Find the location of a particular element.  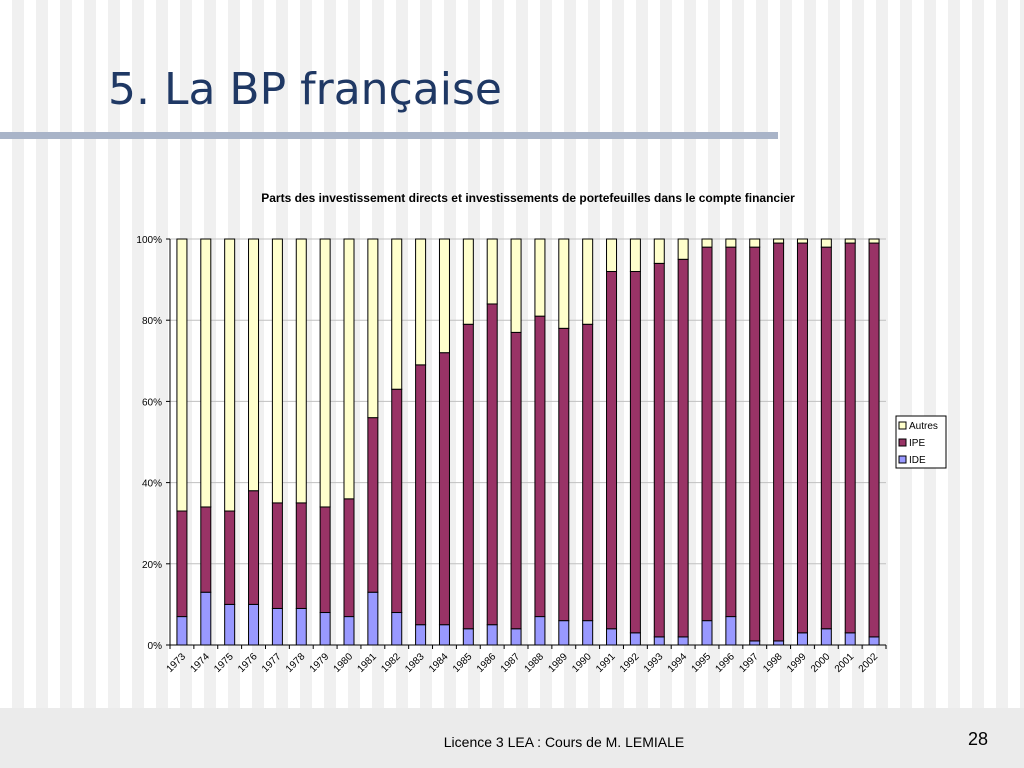

bar-autres-1998 is located at coordinates (779, 241).